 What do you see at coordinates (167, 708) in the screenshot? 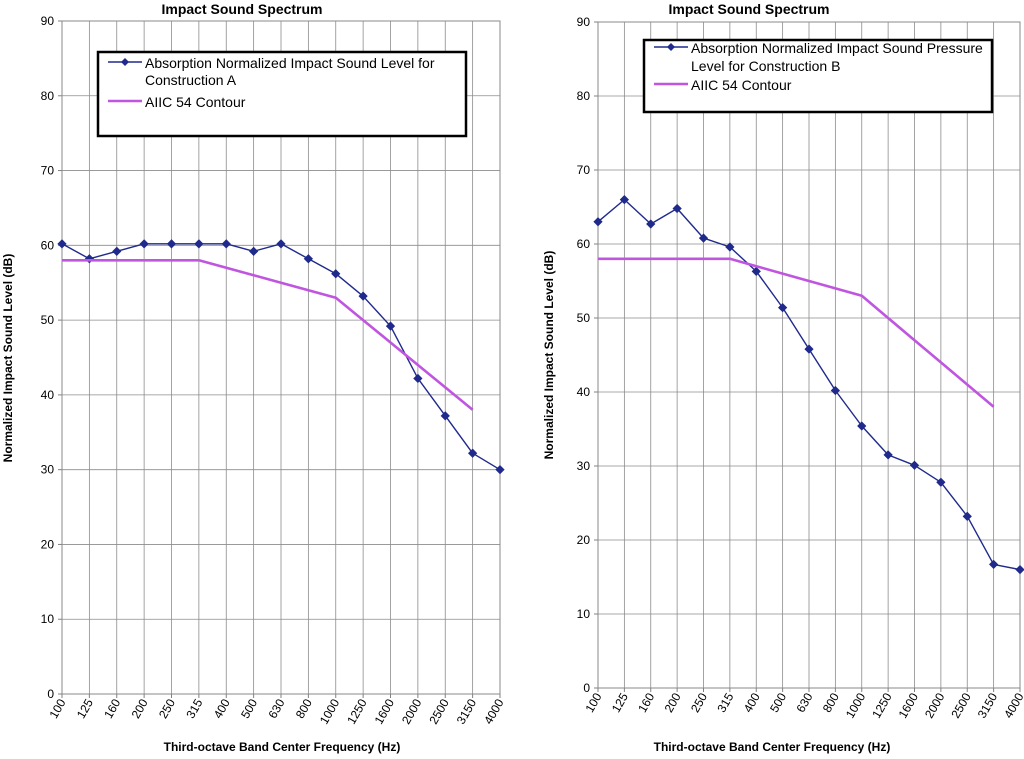
I see `x-tick-label: 250` at bounding box center [167, 708].